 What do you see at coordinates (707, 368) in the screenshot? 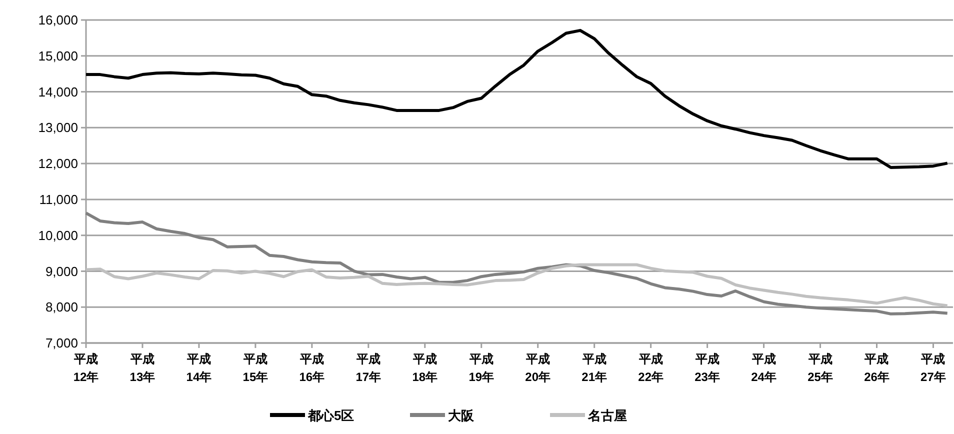
I see `x-tick-label: 平成 23年` at bounding box center [707, 368].